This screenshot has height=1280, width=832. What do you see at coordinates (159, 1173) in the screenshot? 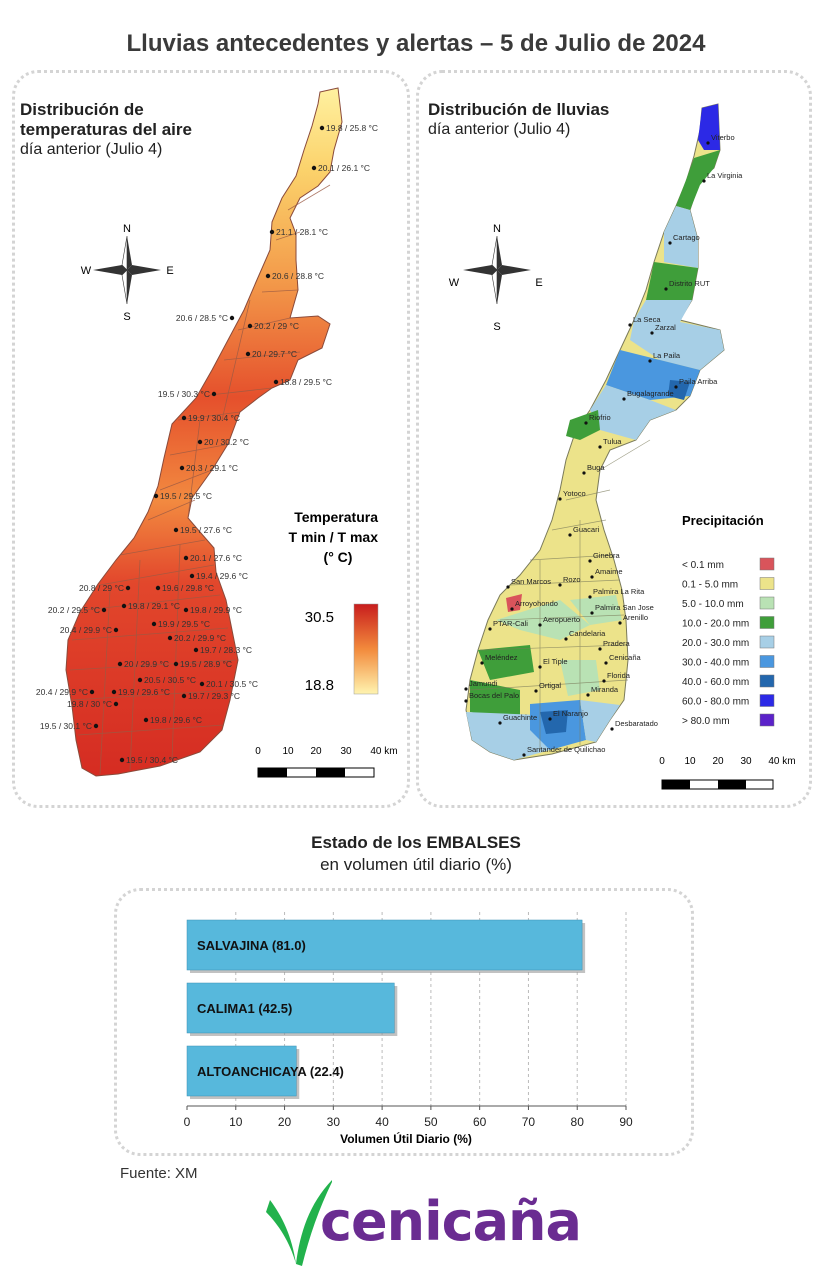
I see `source-note: Fuente: XM` at bounding box center [159, 1173].